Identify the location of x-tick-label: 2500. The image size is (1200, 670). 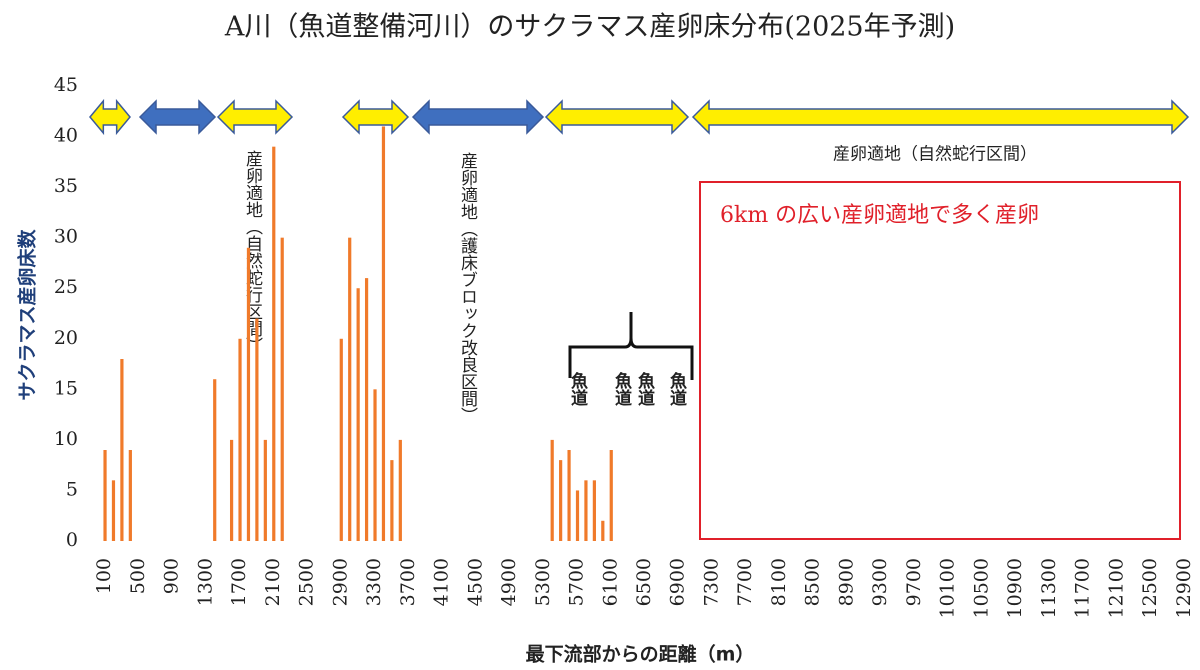
(307, 582).